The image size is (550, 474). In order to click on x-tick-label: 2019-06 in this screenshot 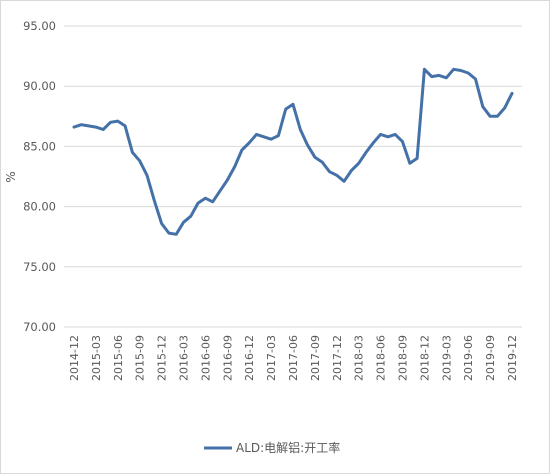, I will do `click(468, 358)`.